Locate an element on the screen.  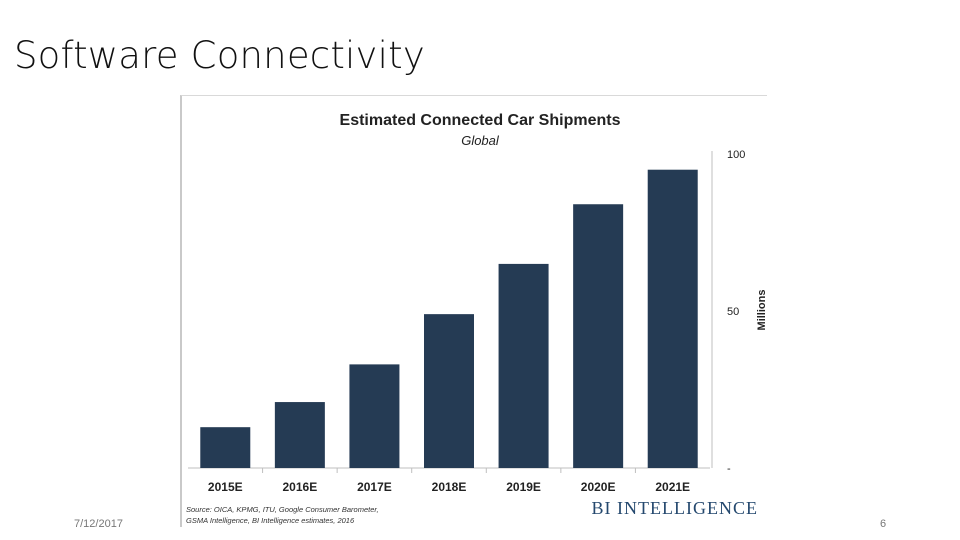
x-tick-label: 2020E is located at coordinates (598, 487).